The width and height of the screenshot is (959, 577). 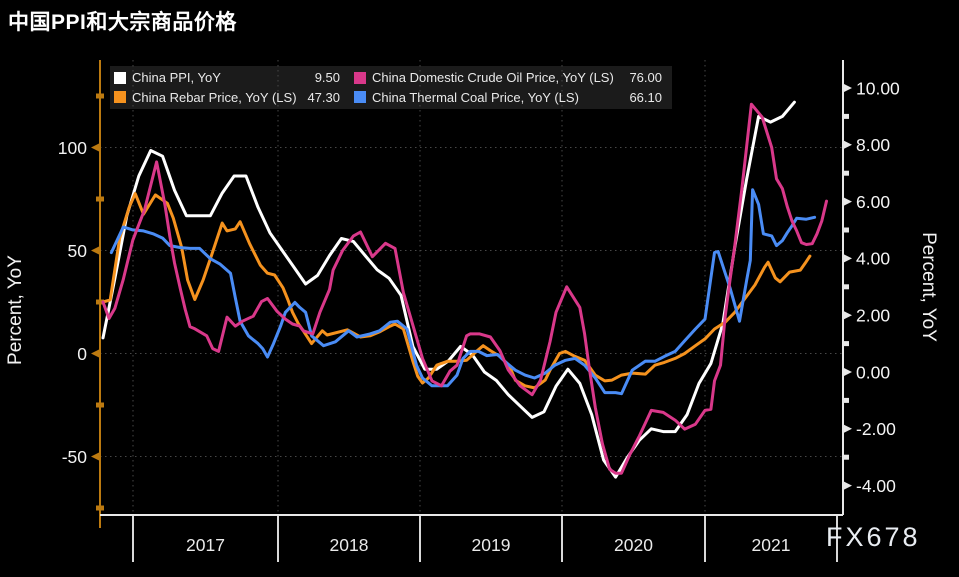 I want to click on legend-background, so click(x=391, y=87).